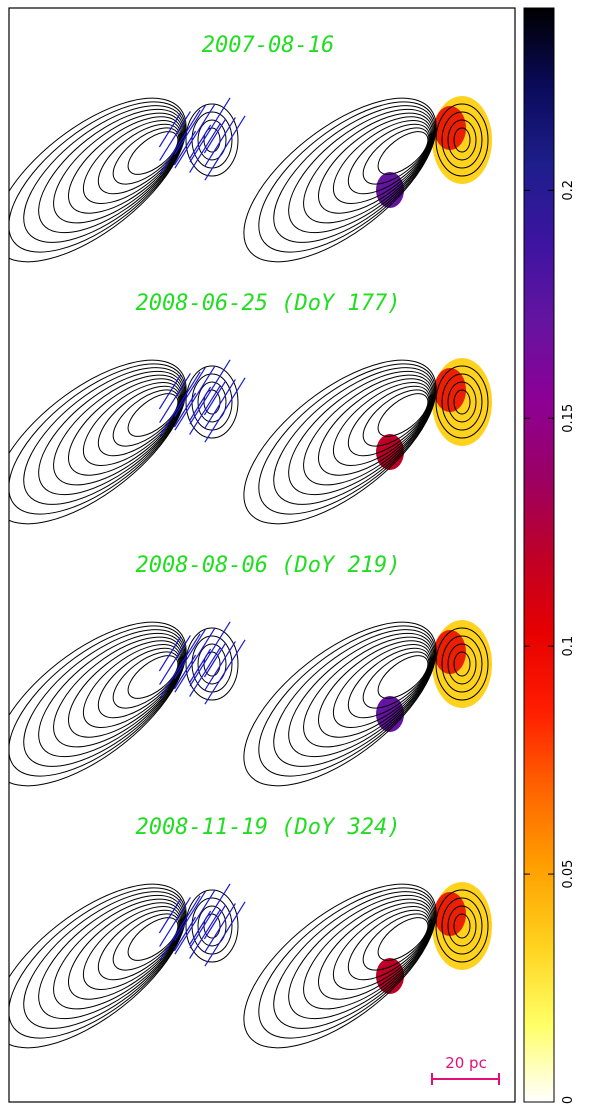 Image resolution: width=589 pixels, height=1106 pixels. What do you see at coordinates (268, 45) in the screenshot?
I see `epoch-label-1: 2007-08-16` at bounding box center [268, 45].